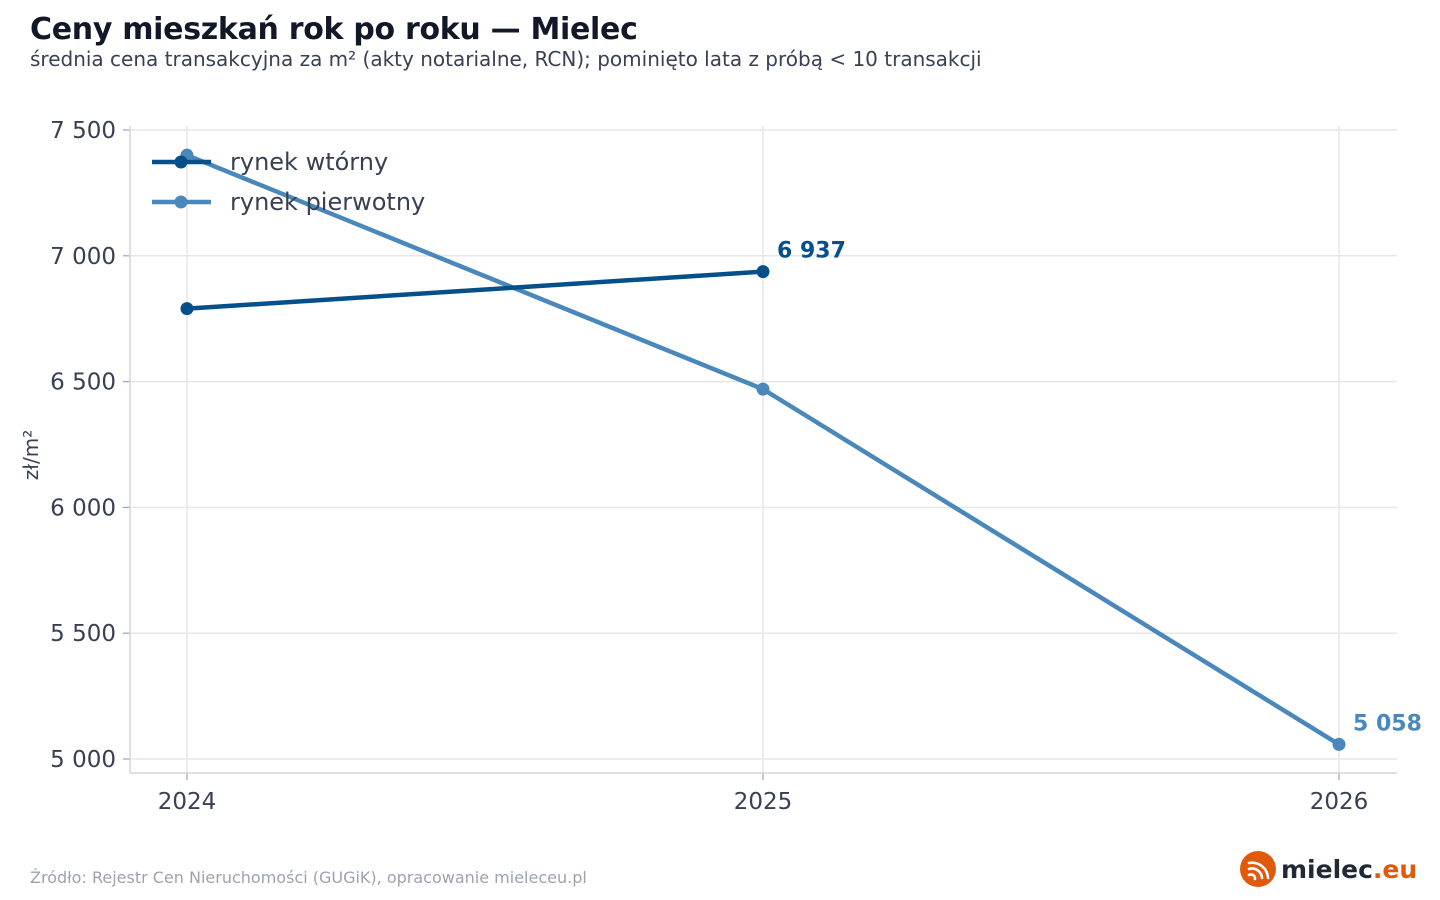  I want to click on legend-label: rynek pierwotny, so click(327, 202).